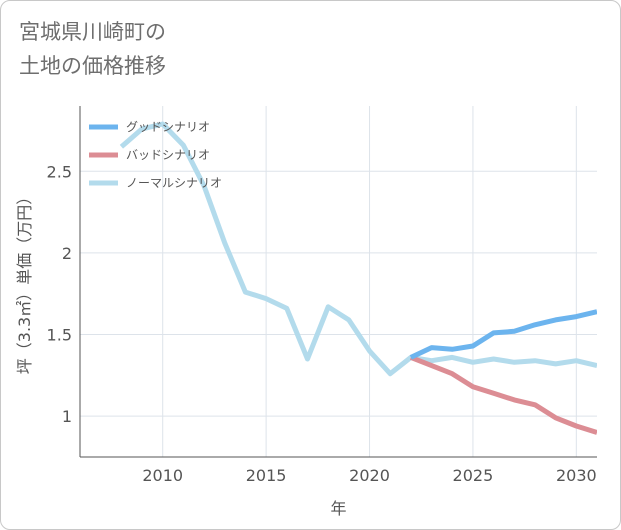  Describe the element at coordinates (168, 155) in the screenshot. I see `legend-label-1: バッドシナリオ` at that location.